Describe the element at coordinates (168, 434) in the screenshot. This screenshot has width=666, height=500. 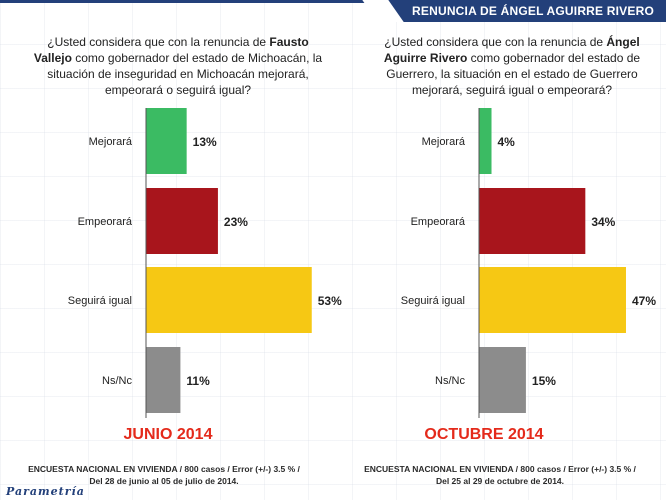
I see `period-label-june: JUNIO 2014` at that location.